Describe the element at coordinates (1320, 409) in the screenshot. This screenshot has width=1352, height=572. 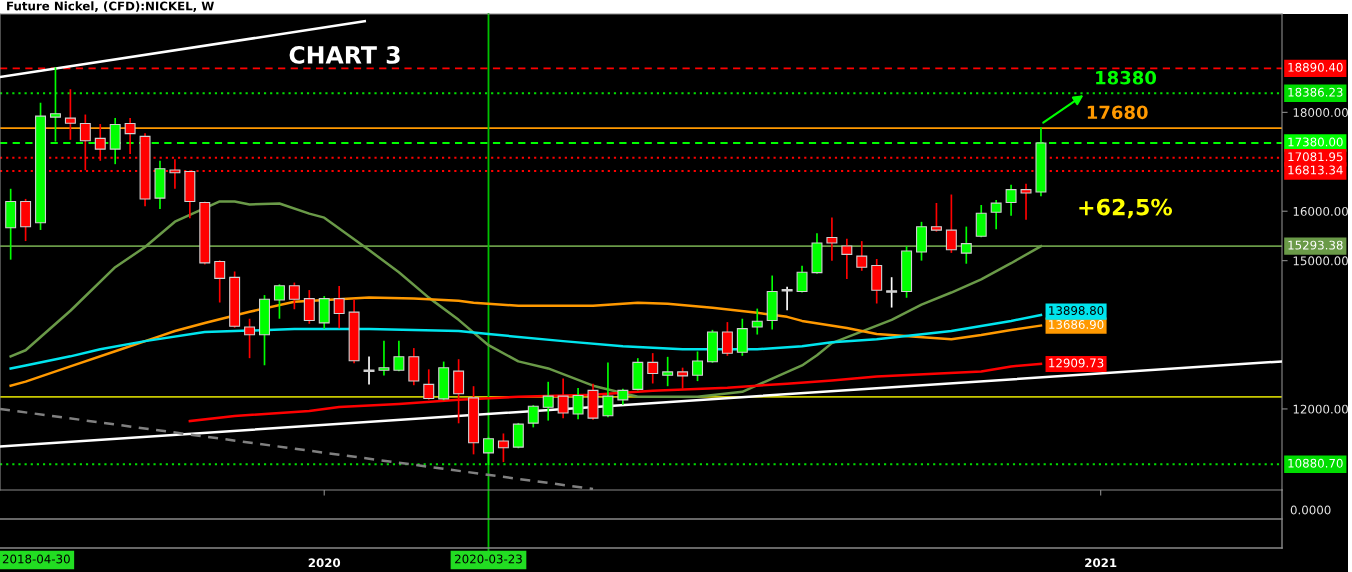
I see `y-tick-label: 12000.00` at that location.